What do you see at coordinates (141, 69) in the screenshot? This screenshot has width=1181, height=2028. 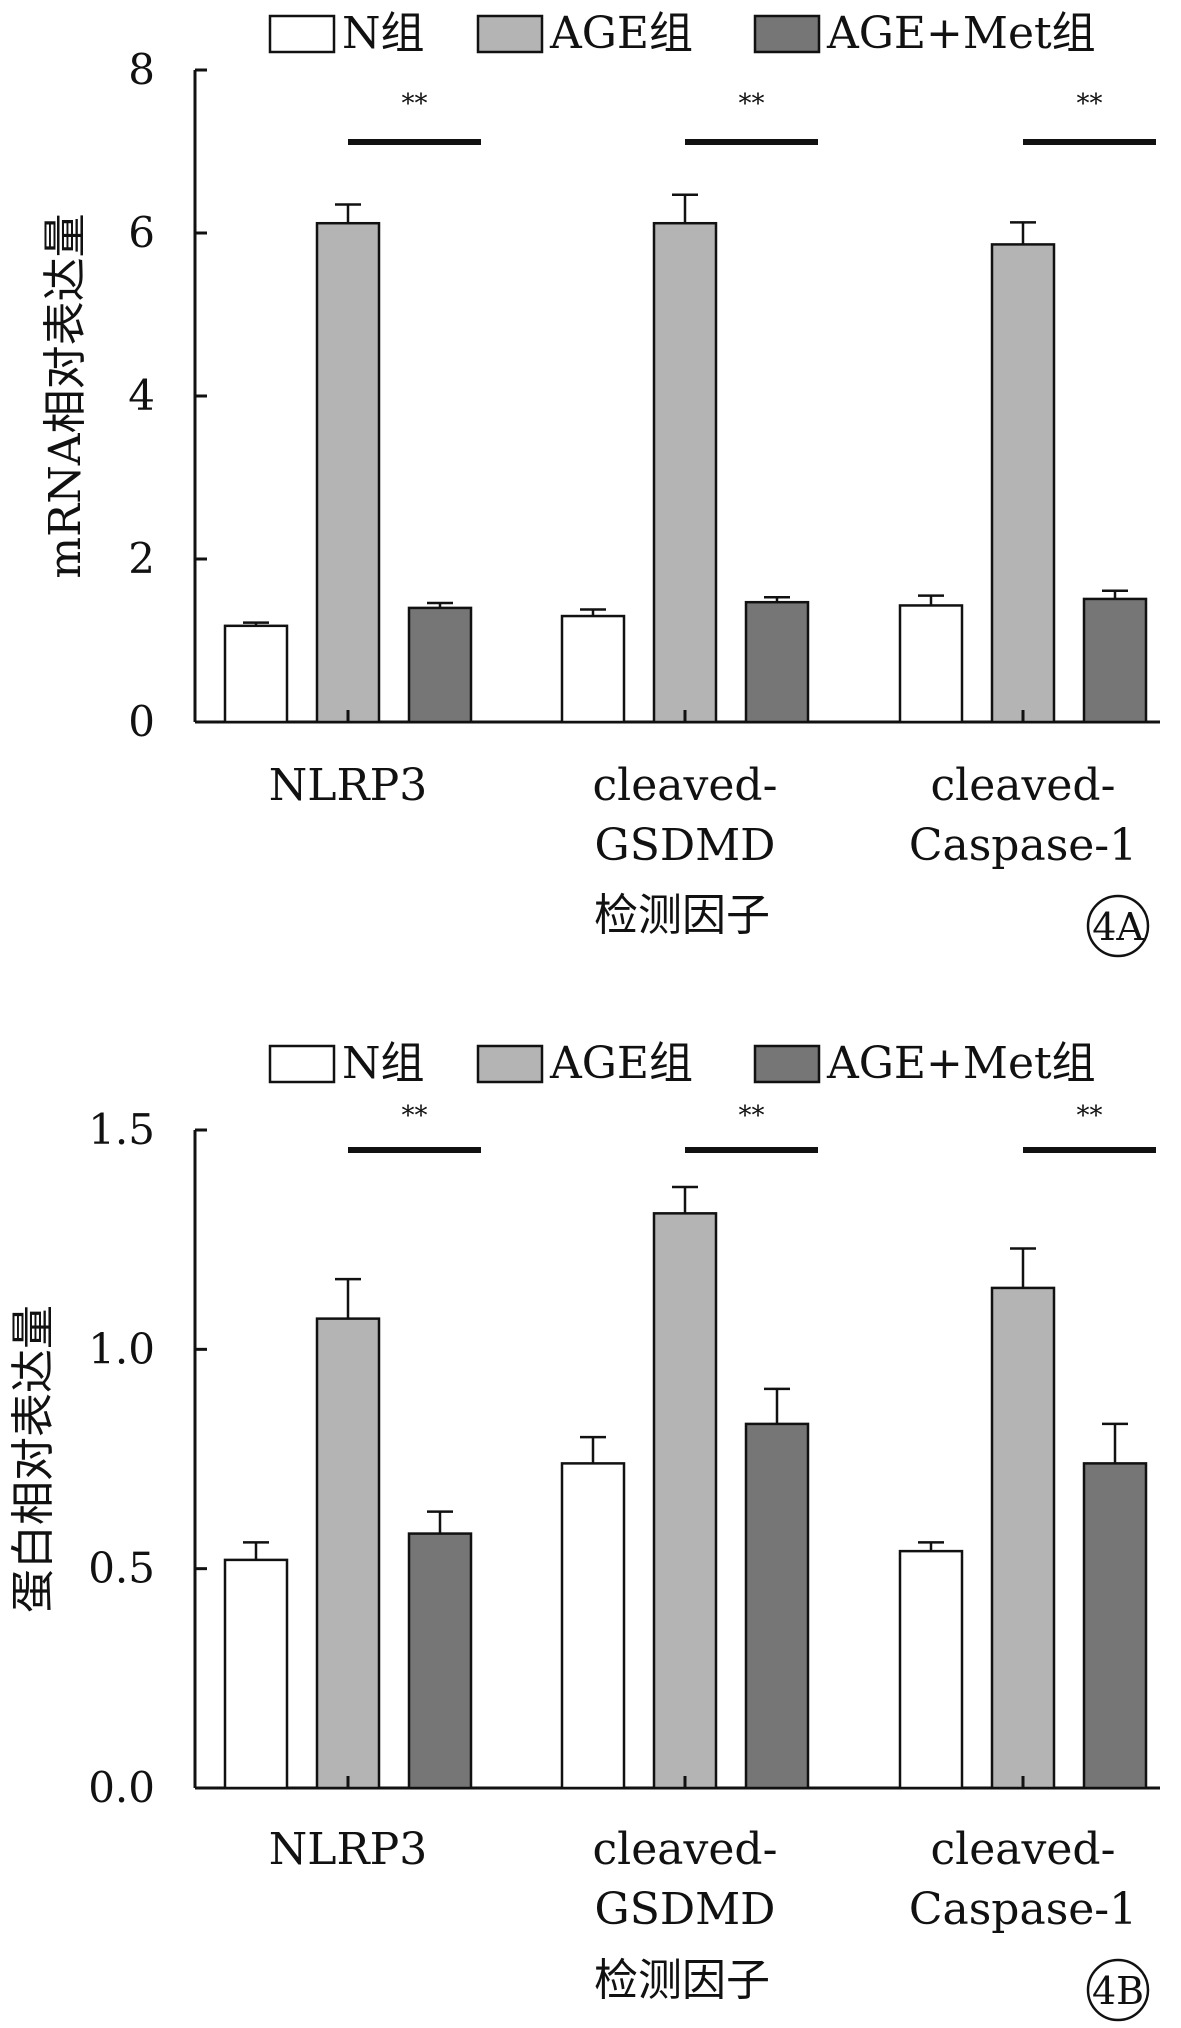 I see `y-tick-label: 8` at bounding box center [141, 69].